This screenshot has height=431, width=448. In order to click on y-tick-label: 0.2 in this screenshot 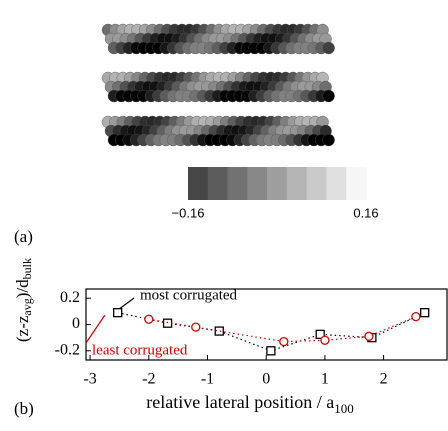, I will do `click(70, 297)`.